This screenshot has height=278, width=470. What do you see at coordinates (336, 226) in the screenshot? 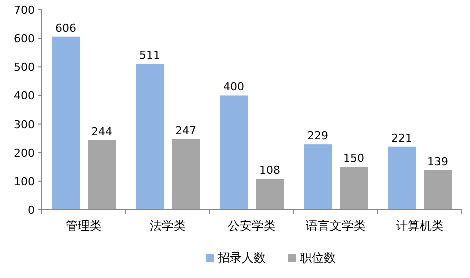
I see `x-tick-label: 语言文学类` at bounding box center [336, 226].